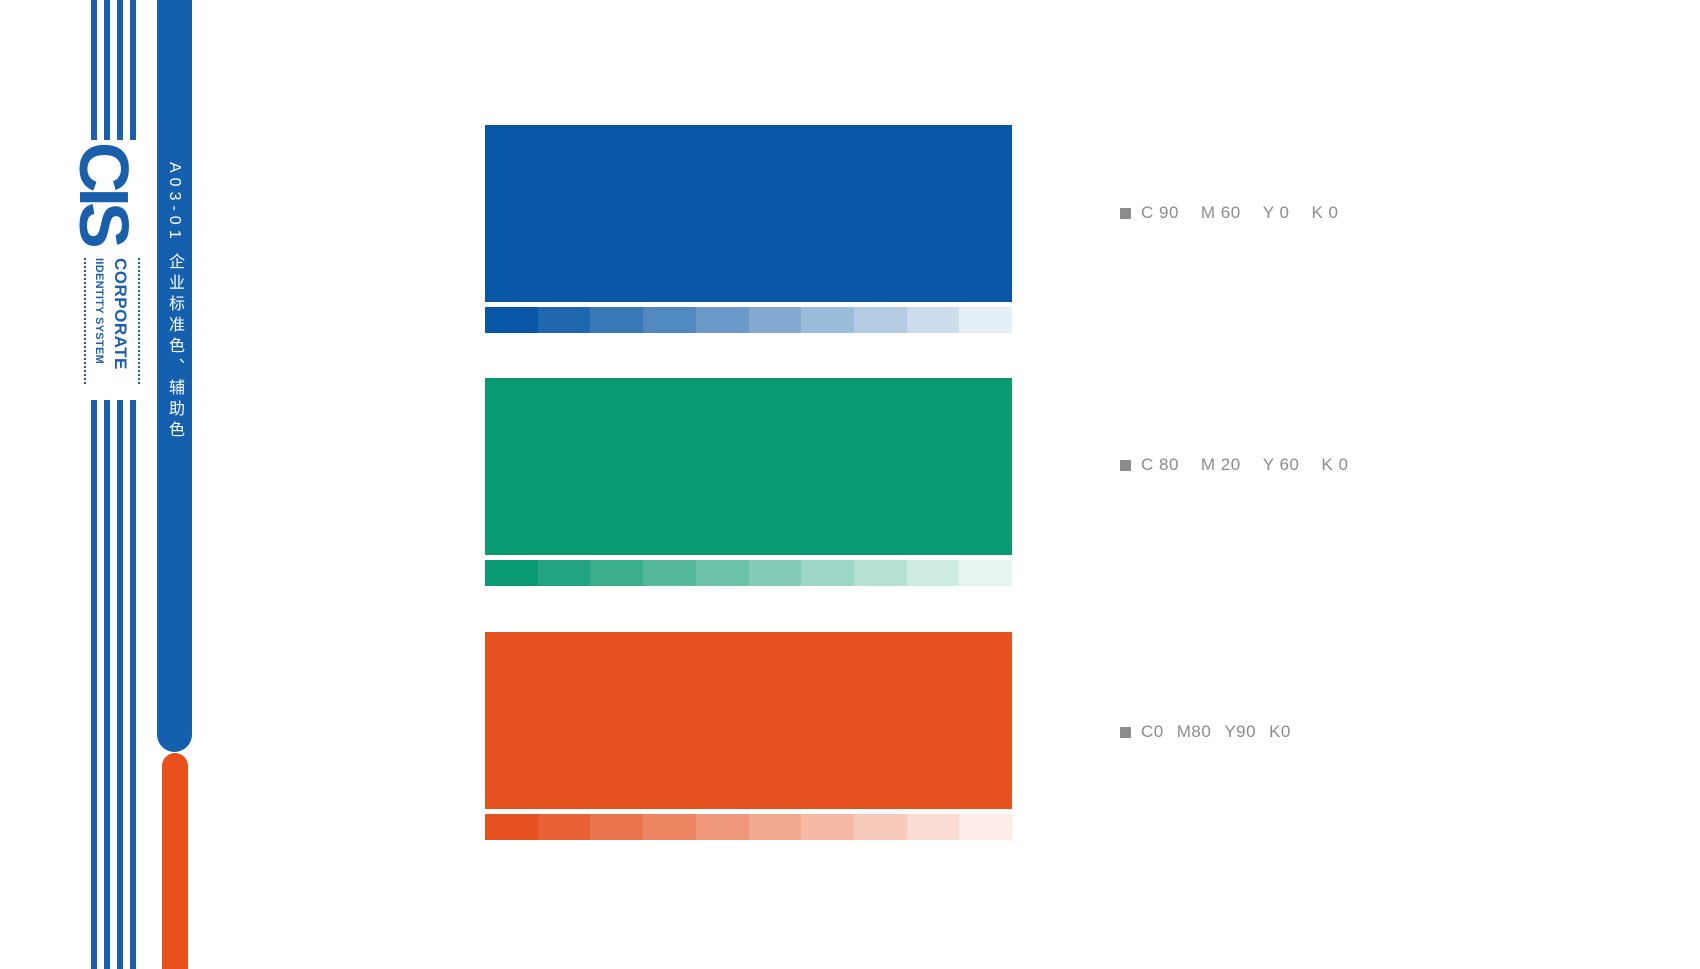 This screenshot has width=1700, height=969. What do you see at coordinates (113, 70) in the screenshot?
I see `stripes-top` at bounding box center [113, 70].